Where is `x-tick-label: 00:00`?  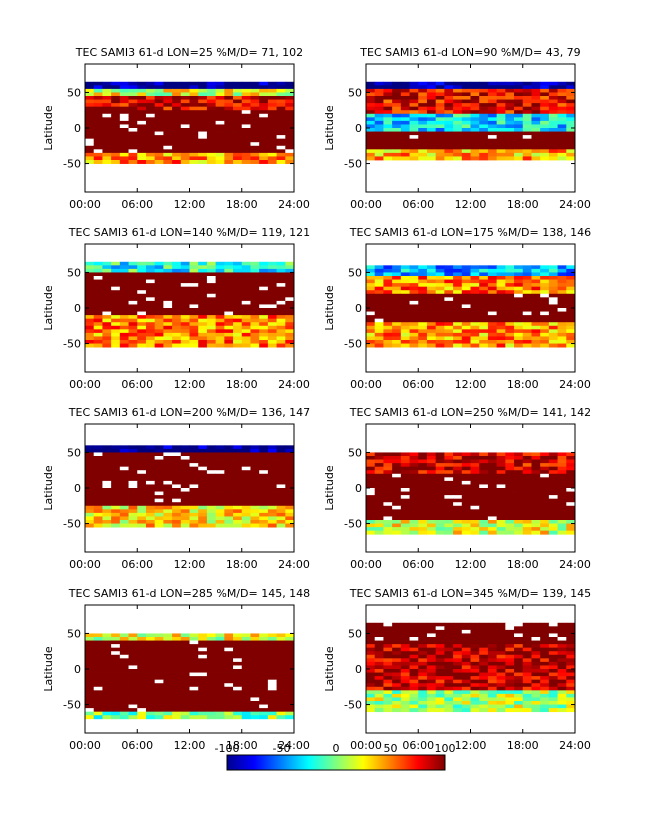 x-tick-label: 00:00 is located at coordinates (366, 564).